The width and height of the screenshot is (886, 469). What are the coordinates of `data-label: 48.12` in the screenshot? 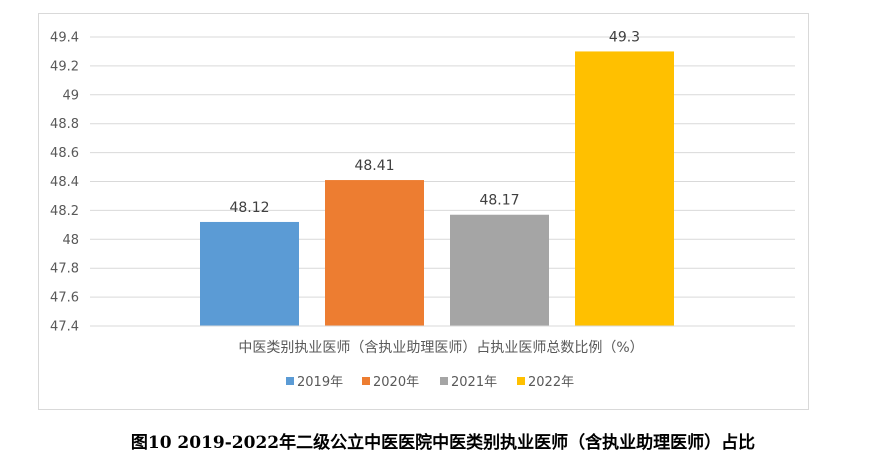 It's located at (249, 208).